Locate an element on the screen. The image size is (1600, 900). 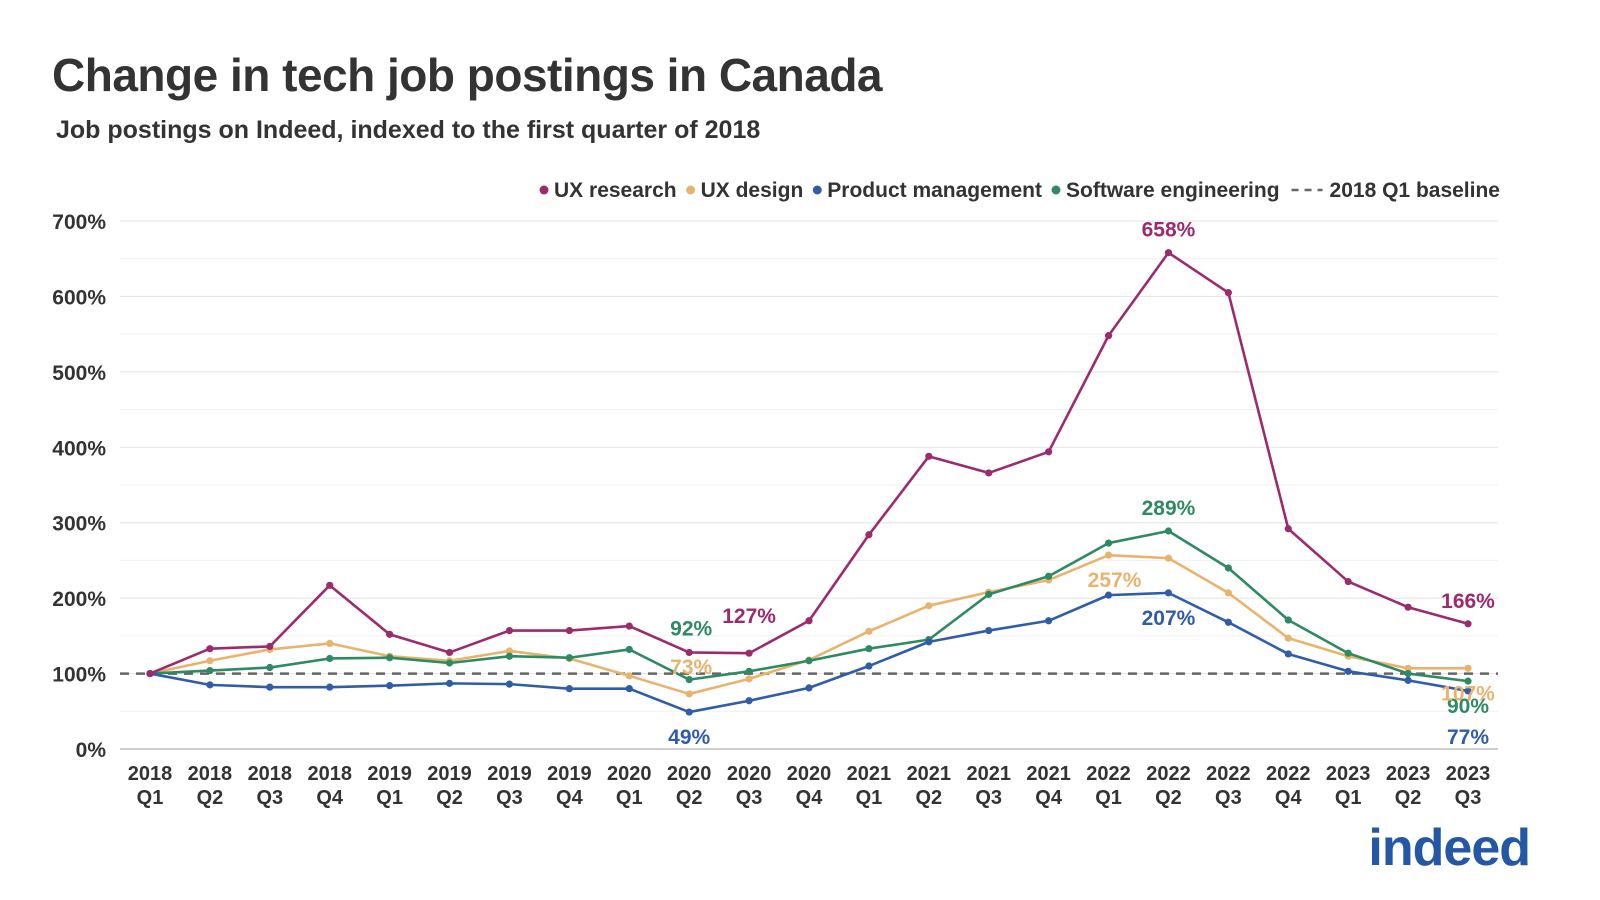
x-tick-label: 2018 Q1 is located at coordinates (150, 786).